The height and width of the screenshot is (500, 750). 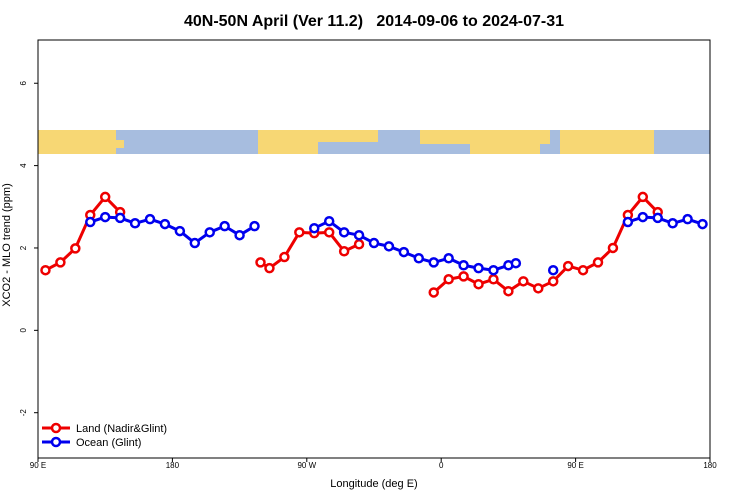 I want to click on x-tick-label: 90 W, so click(x=306, y=465).